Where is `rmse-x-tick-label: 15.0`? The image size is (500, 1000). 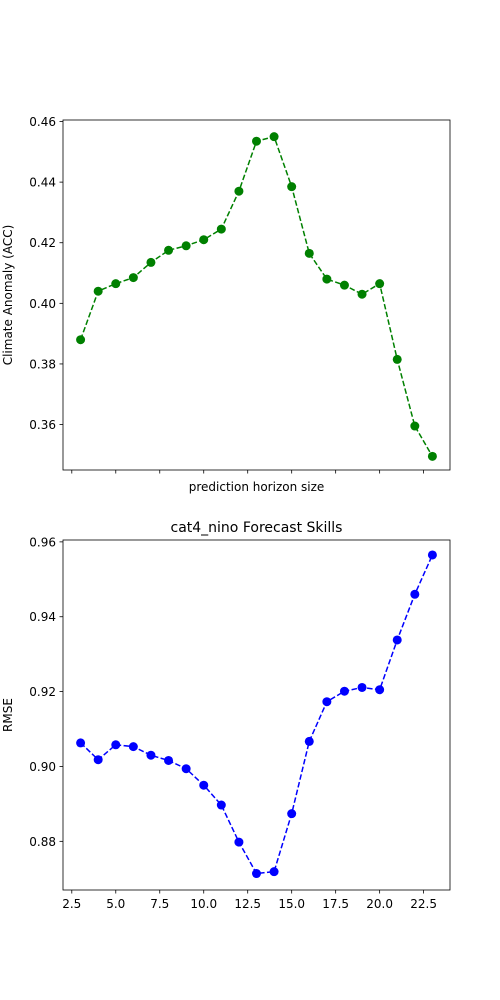
rmse-x-tick-label: 15.0 is located at coordinates (291, 904).